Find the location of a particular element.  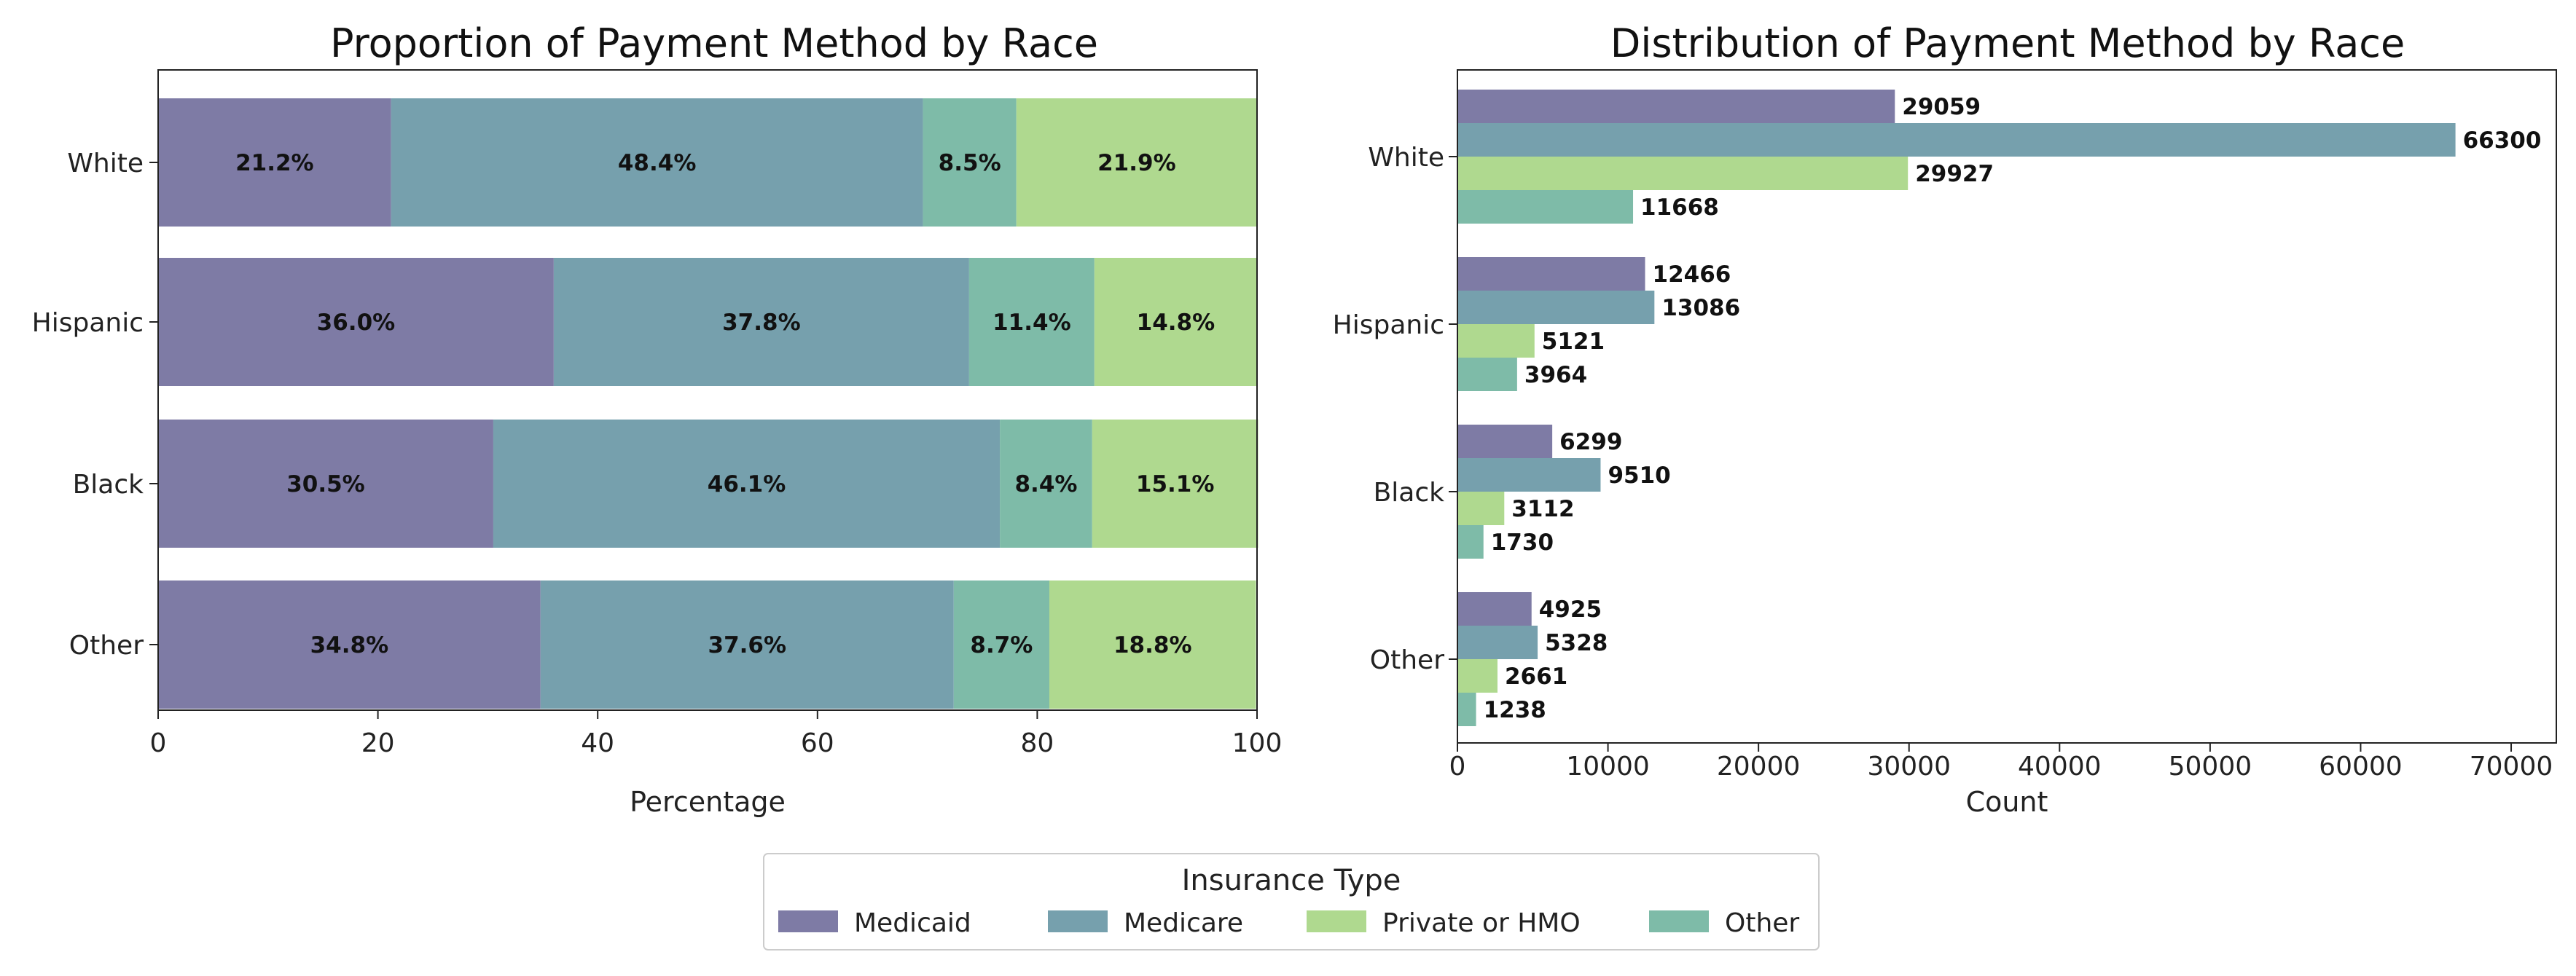

bar-label-white-private-or-hmo: 21.9% is located at coordinates (1136, 163).